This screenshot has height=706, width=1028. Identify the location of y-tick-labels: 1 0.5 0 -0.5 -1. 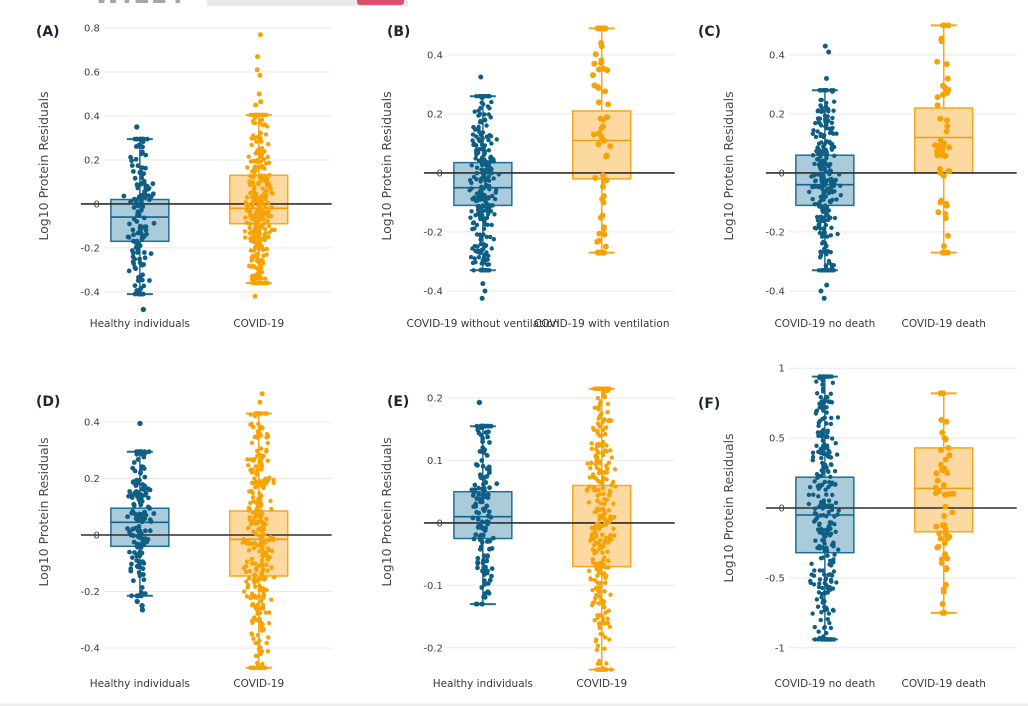
(775, 509).